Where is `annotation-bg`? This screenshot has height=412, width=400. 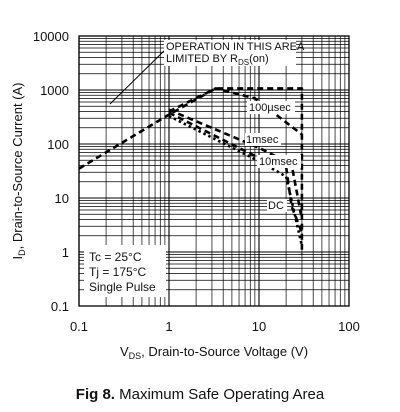
annotation-bg is located at coordinates (230, 53).